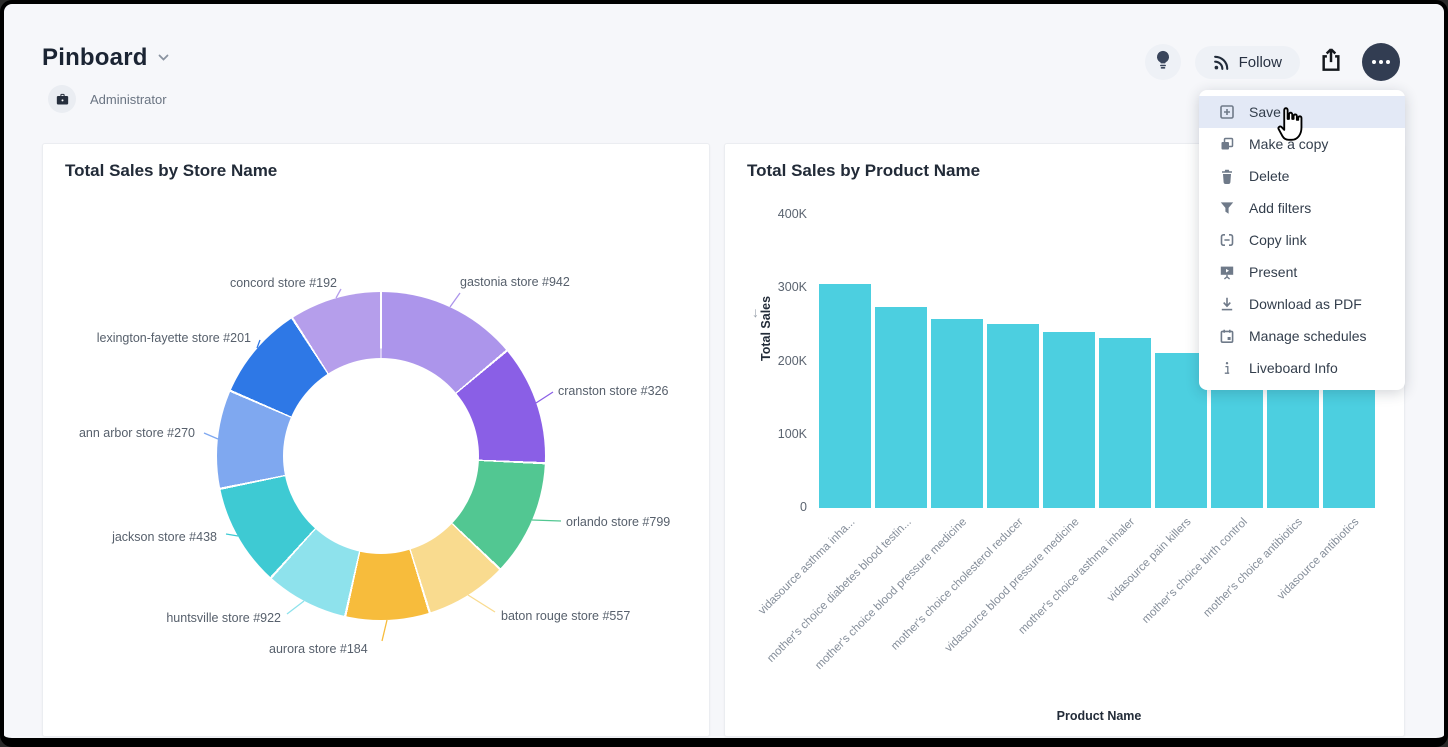 The height and width of the screenshot is (747, 1448). What do you see at coordinates (1227, 240) in the screenshot?
I see `link-icon` at bounding box center [1227, 240].